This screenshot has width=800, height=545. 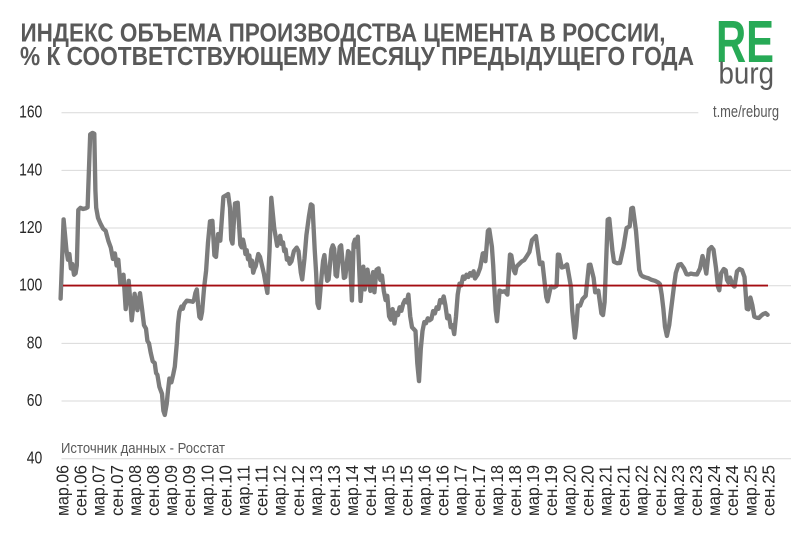 What do you see at coordinates (388, 490) in the screenshot?
I see `svg-text: мар.15` at bounding box center [388, 490].